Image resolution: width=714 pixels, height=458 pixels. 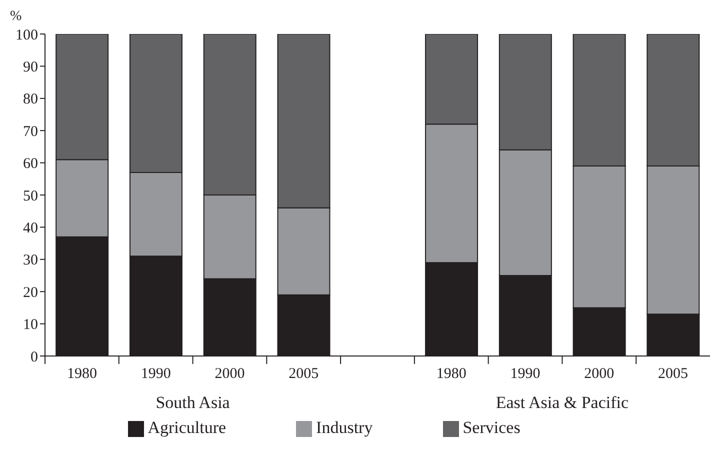 What do you see at coordinates (187, 427) in the screenshot?
I see `legend-label: Agriculture` at bounding box center [187, 427].